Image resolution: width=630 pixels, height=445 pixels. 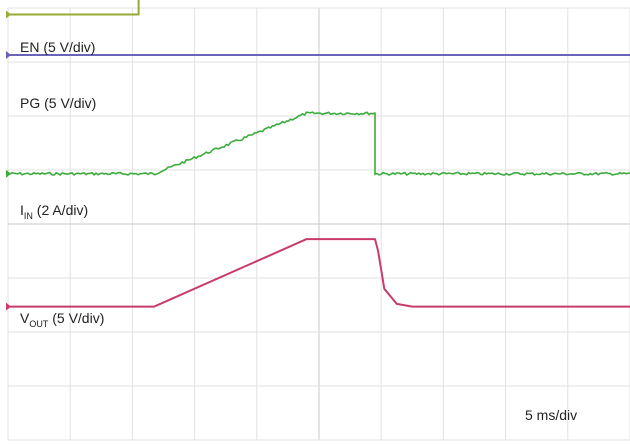 What do you see at coordinates (8, 14) in the screenshot?
I see `en-channel-marker` at bounding box center [8, 14].